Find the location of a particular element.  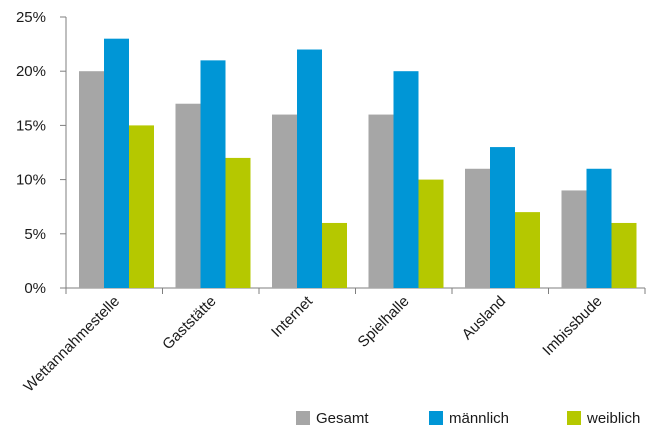

y-tick-label: 0% is located at coordinates (35, 288).